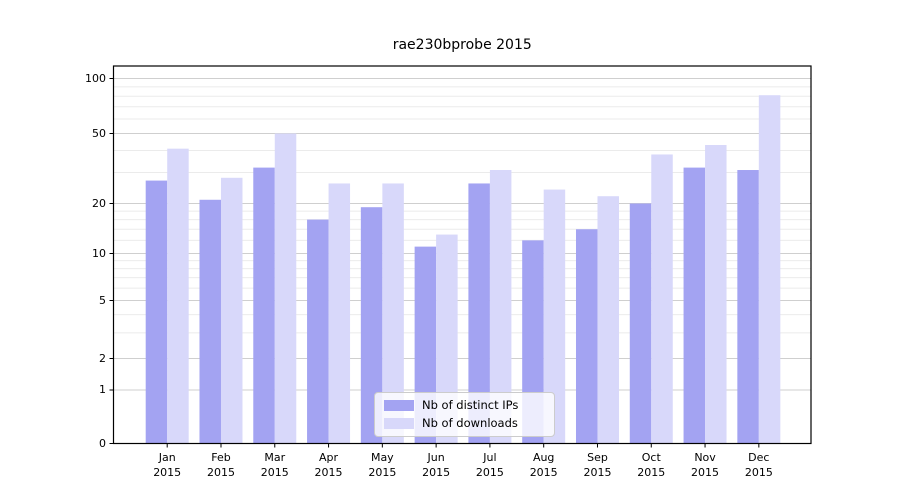 This screenshot has width=900, height=500. What do you see at coordinates (470, 405) in the screenshot?
I see `legend-label-distinct-ips: Nb of distinct IPs` at bounding box center [470, 405].